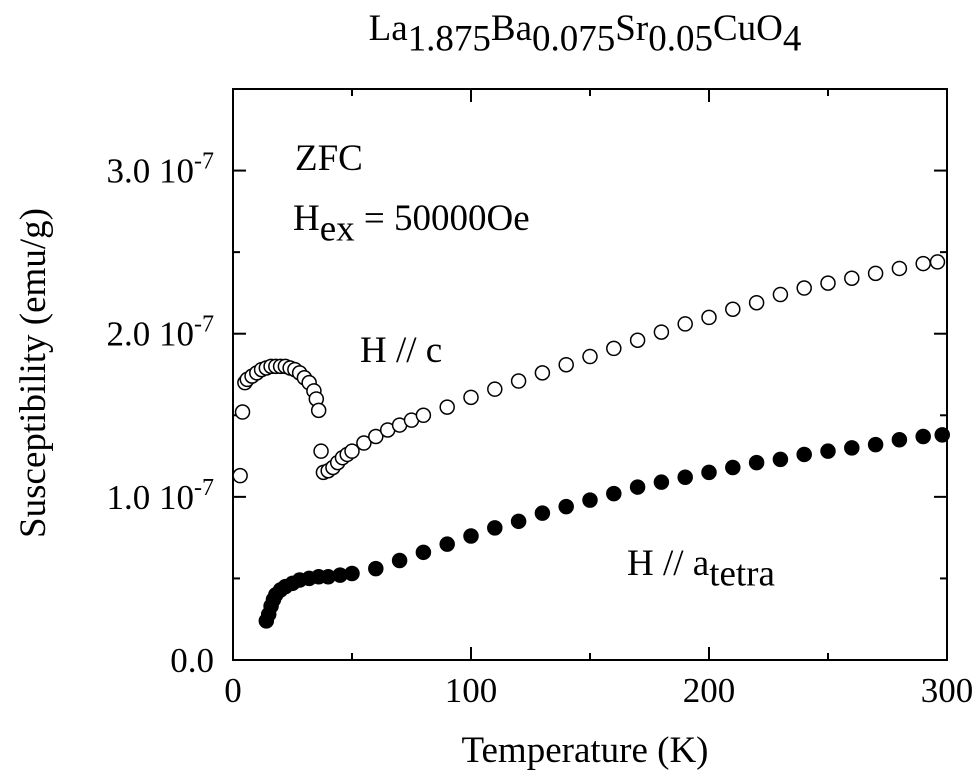 The height and width of the screenshot is (778, 977). What do you see at coordinates (584, 750) in the screenshot?
I see `x-axis-label: Temperature (K)` at bounding box center [584, 750].